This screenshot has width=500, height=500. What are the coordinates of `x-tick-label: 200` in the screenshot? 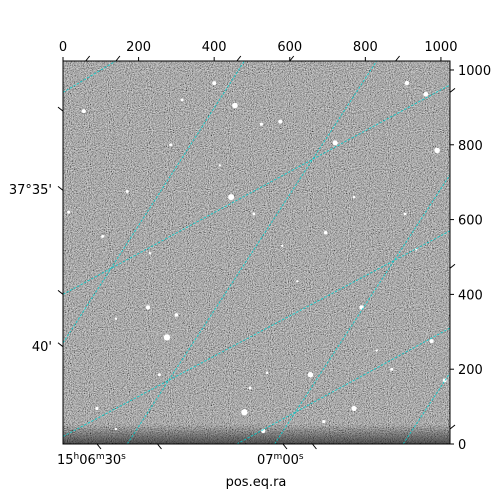 It's located at (138, 47).